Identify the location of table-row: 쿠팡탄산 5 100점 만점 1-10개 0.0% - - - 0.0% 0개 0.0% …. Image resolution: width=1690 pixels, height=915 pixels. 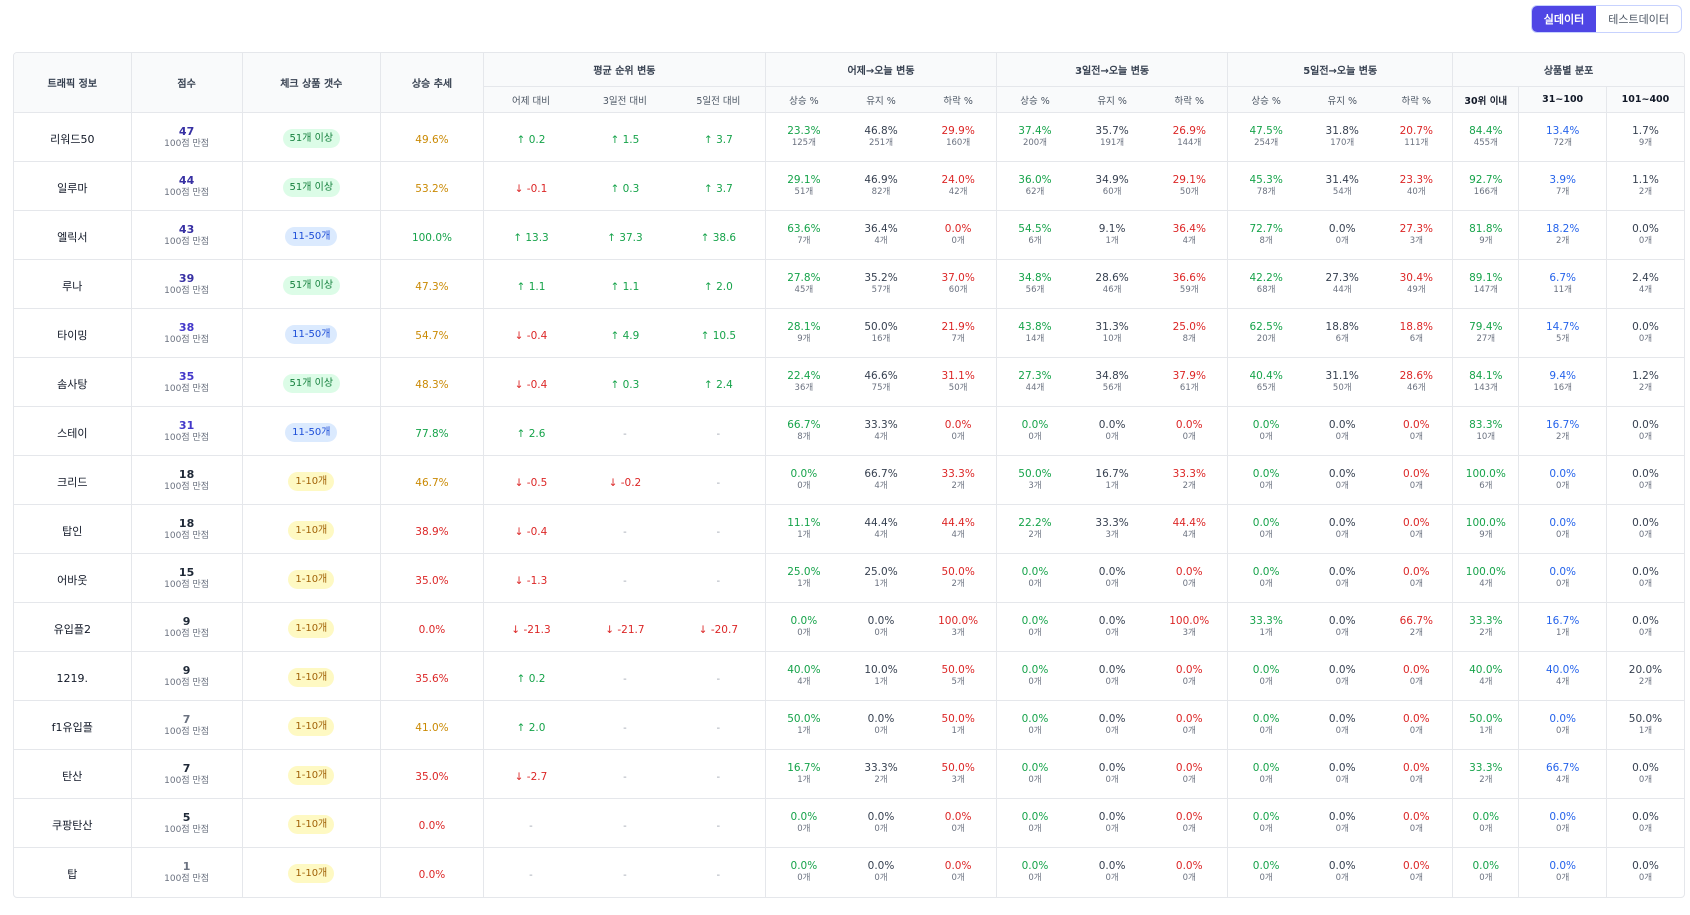
(849, 823).